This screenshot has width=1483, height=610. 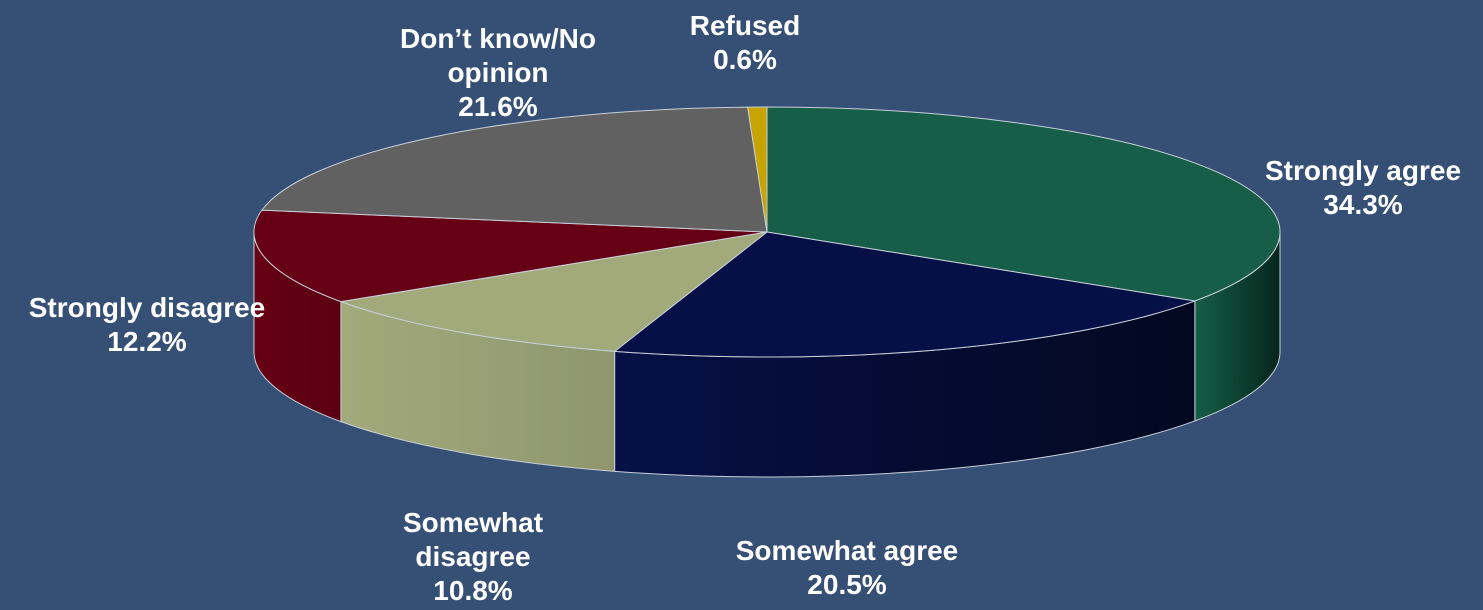 What do you see at coordinates (847, 550) in the screenshot?
I see `data-label-line: Somewhat agree` at bounding box center [847, 550].